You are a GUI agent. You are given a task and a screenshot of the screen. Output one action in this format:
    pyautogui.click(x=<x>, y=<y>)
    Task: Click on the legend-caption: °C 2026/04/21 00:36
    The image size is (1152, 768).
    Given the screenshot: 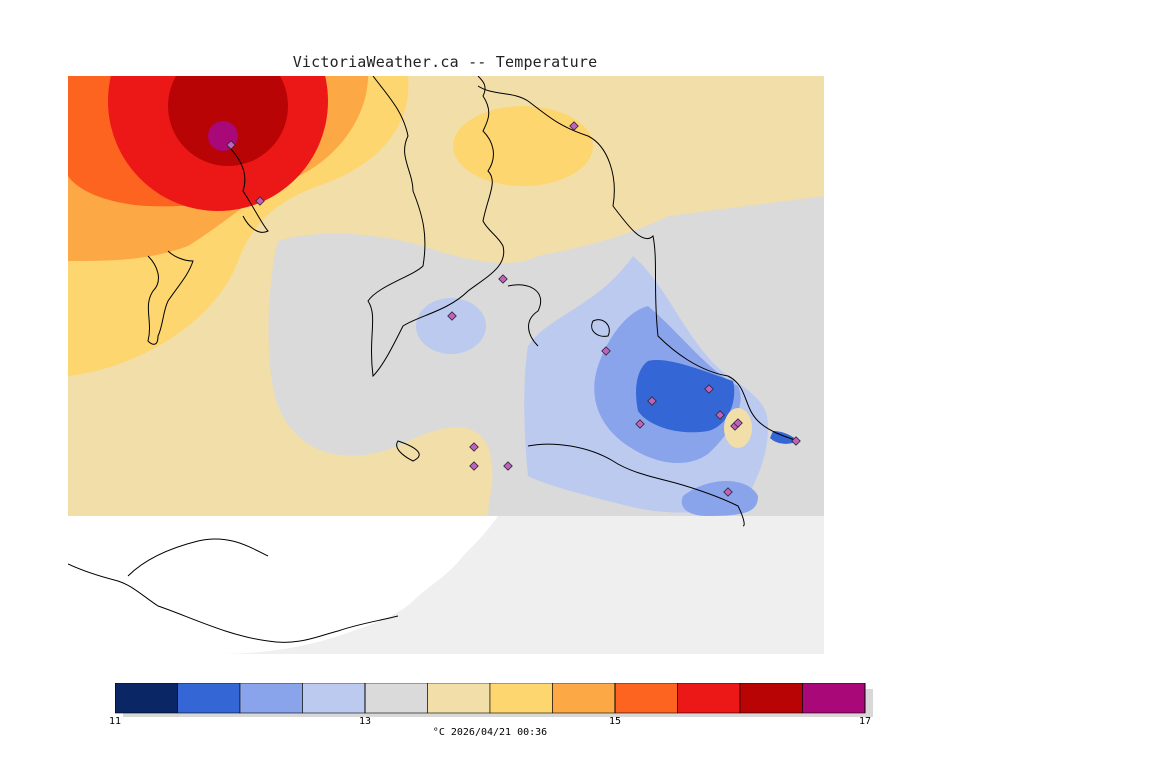 What is the action you would take?
    pyautogui.click(x=490, y=732)
    